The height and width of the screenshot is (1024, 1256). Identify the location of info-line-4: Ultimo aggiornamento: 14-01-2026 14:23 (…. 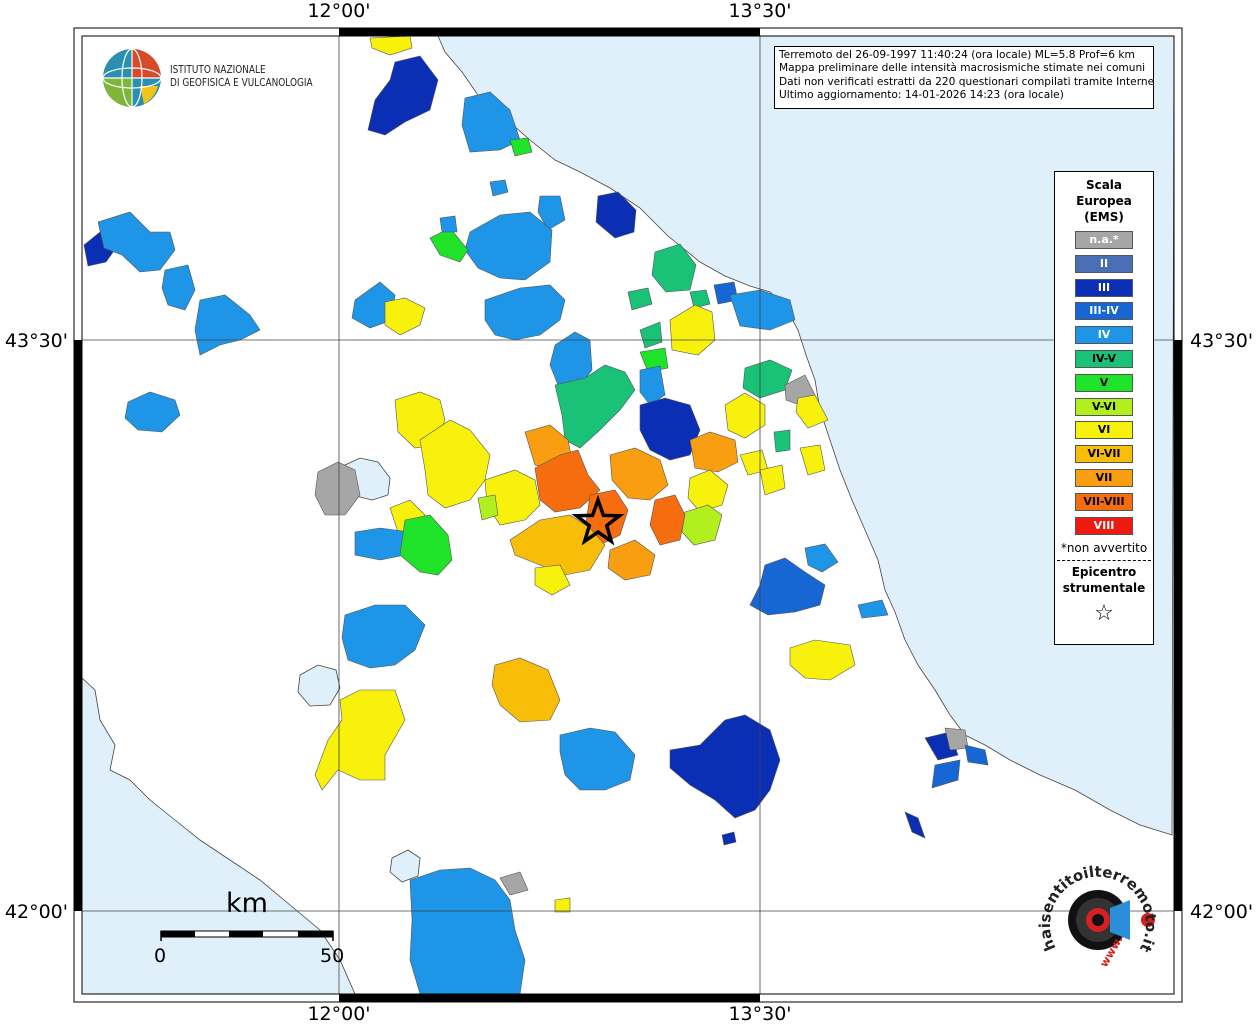
(921, 95).